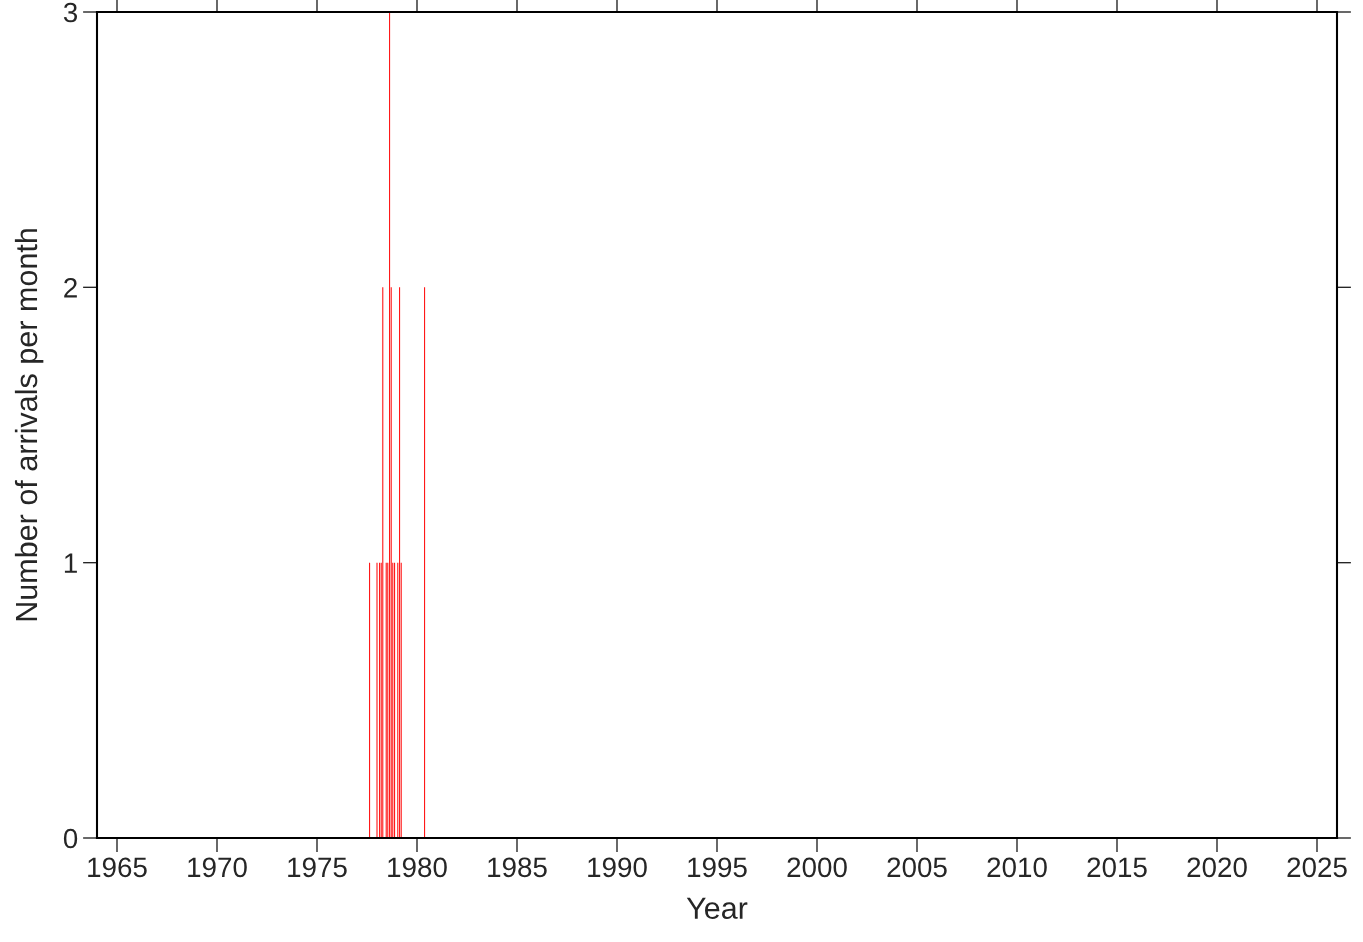 The image size is (1363, 942). Describe the element at coordinates (70, 288) in the screenshot. I see `y-tick-label: 2` at that location.